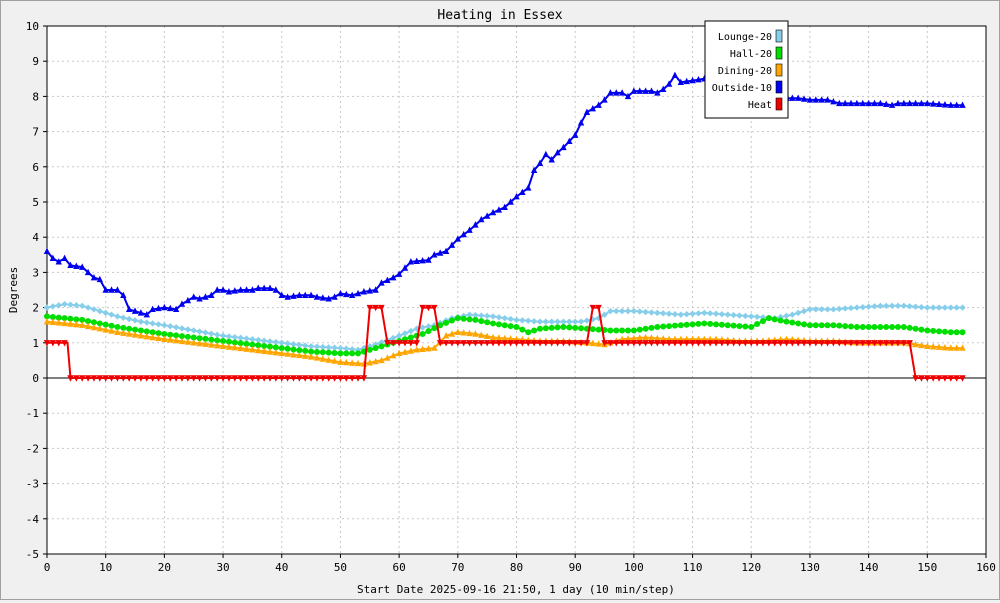 Image resolution: width=1000 pixels, height=603 pixels. What do you see at coordinates (810, 567) in the screenshot?
I see `x-tick-label: 130` at bounding box center [810, 567].